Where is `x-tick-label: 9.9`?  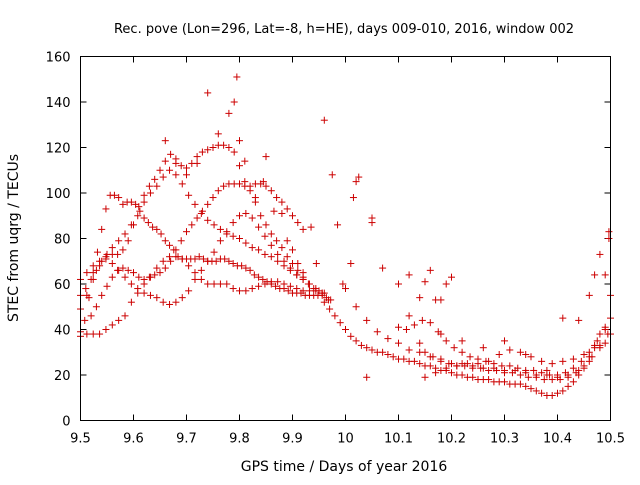 x-tick-label: 9.9 is located at coordinates (292, 439).